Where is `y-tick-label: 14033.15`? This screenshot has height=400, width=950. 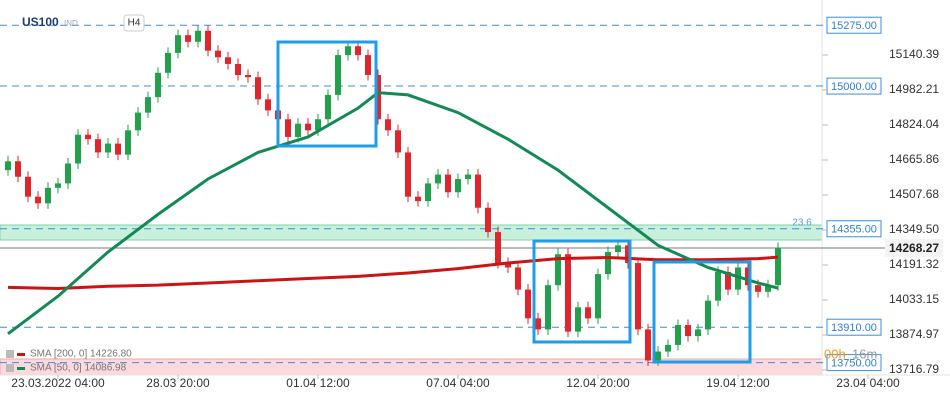 y-tick-label: 14033.15 is located at coordinates (914, 299).